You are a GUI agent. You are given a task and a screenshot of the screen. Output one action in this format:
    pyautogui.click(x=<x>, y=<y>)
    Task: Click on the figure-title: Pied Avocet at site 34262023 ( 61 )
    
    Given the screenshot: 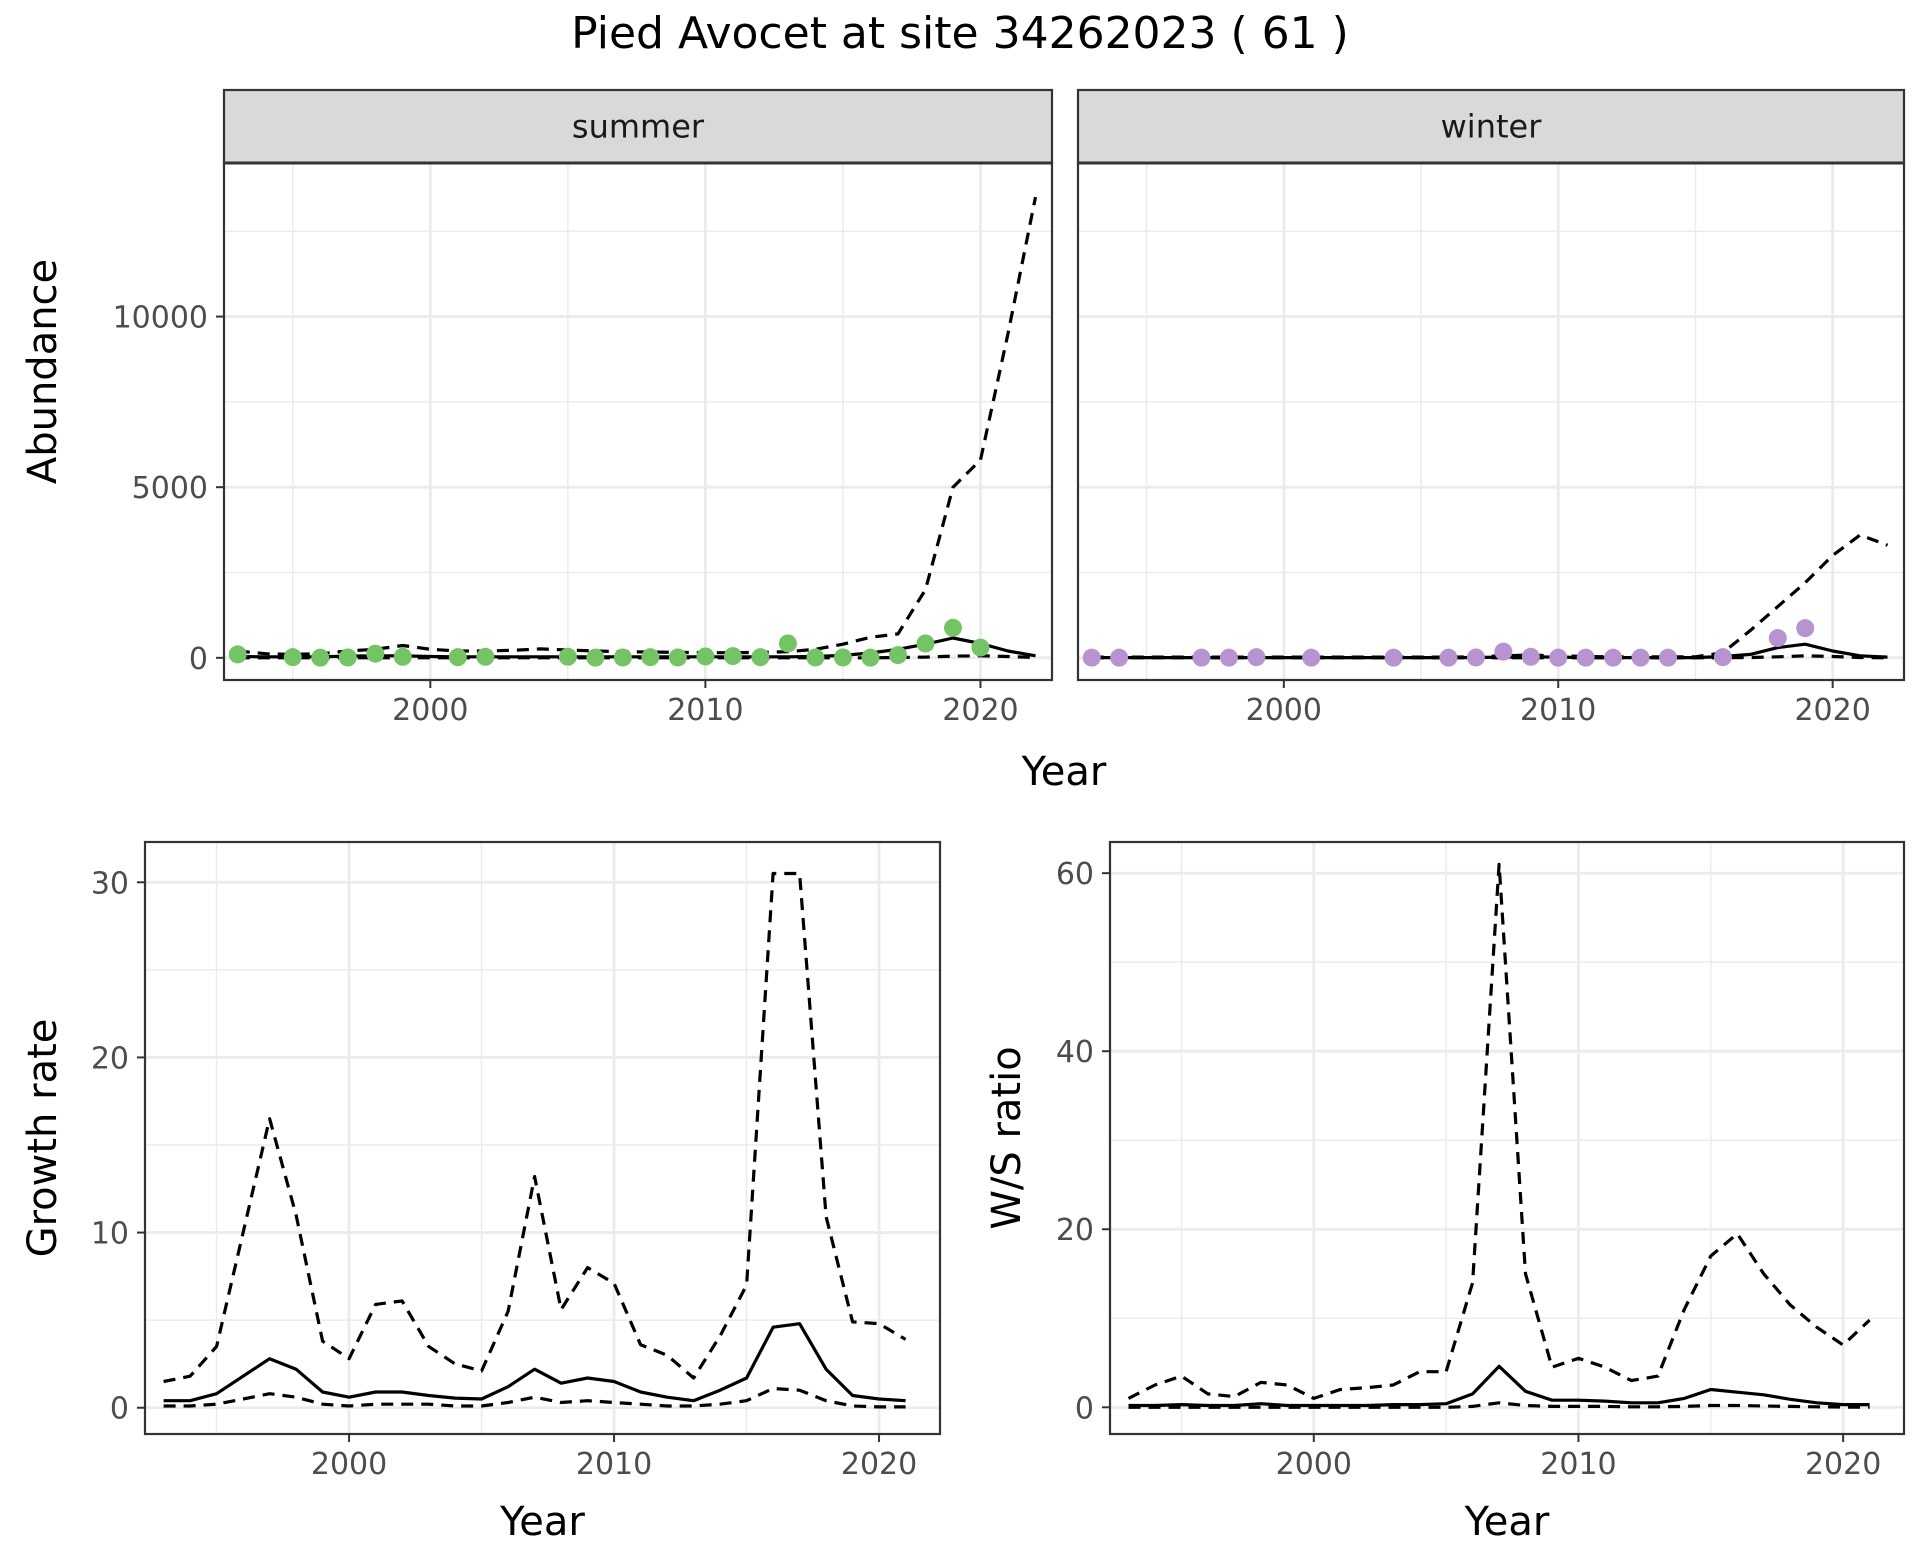 What is the action you would take?
    pyautogui.click(x=960, y=33)
    